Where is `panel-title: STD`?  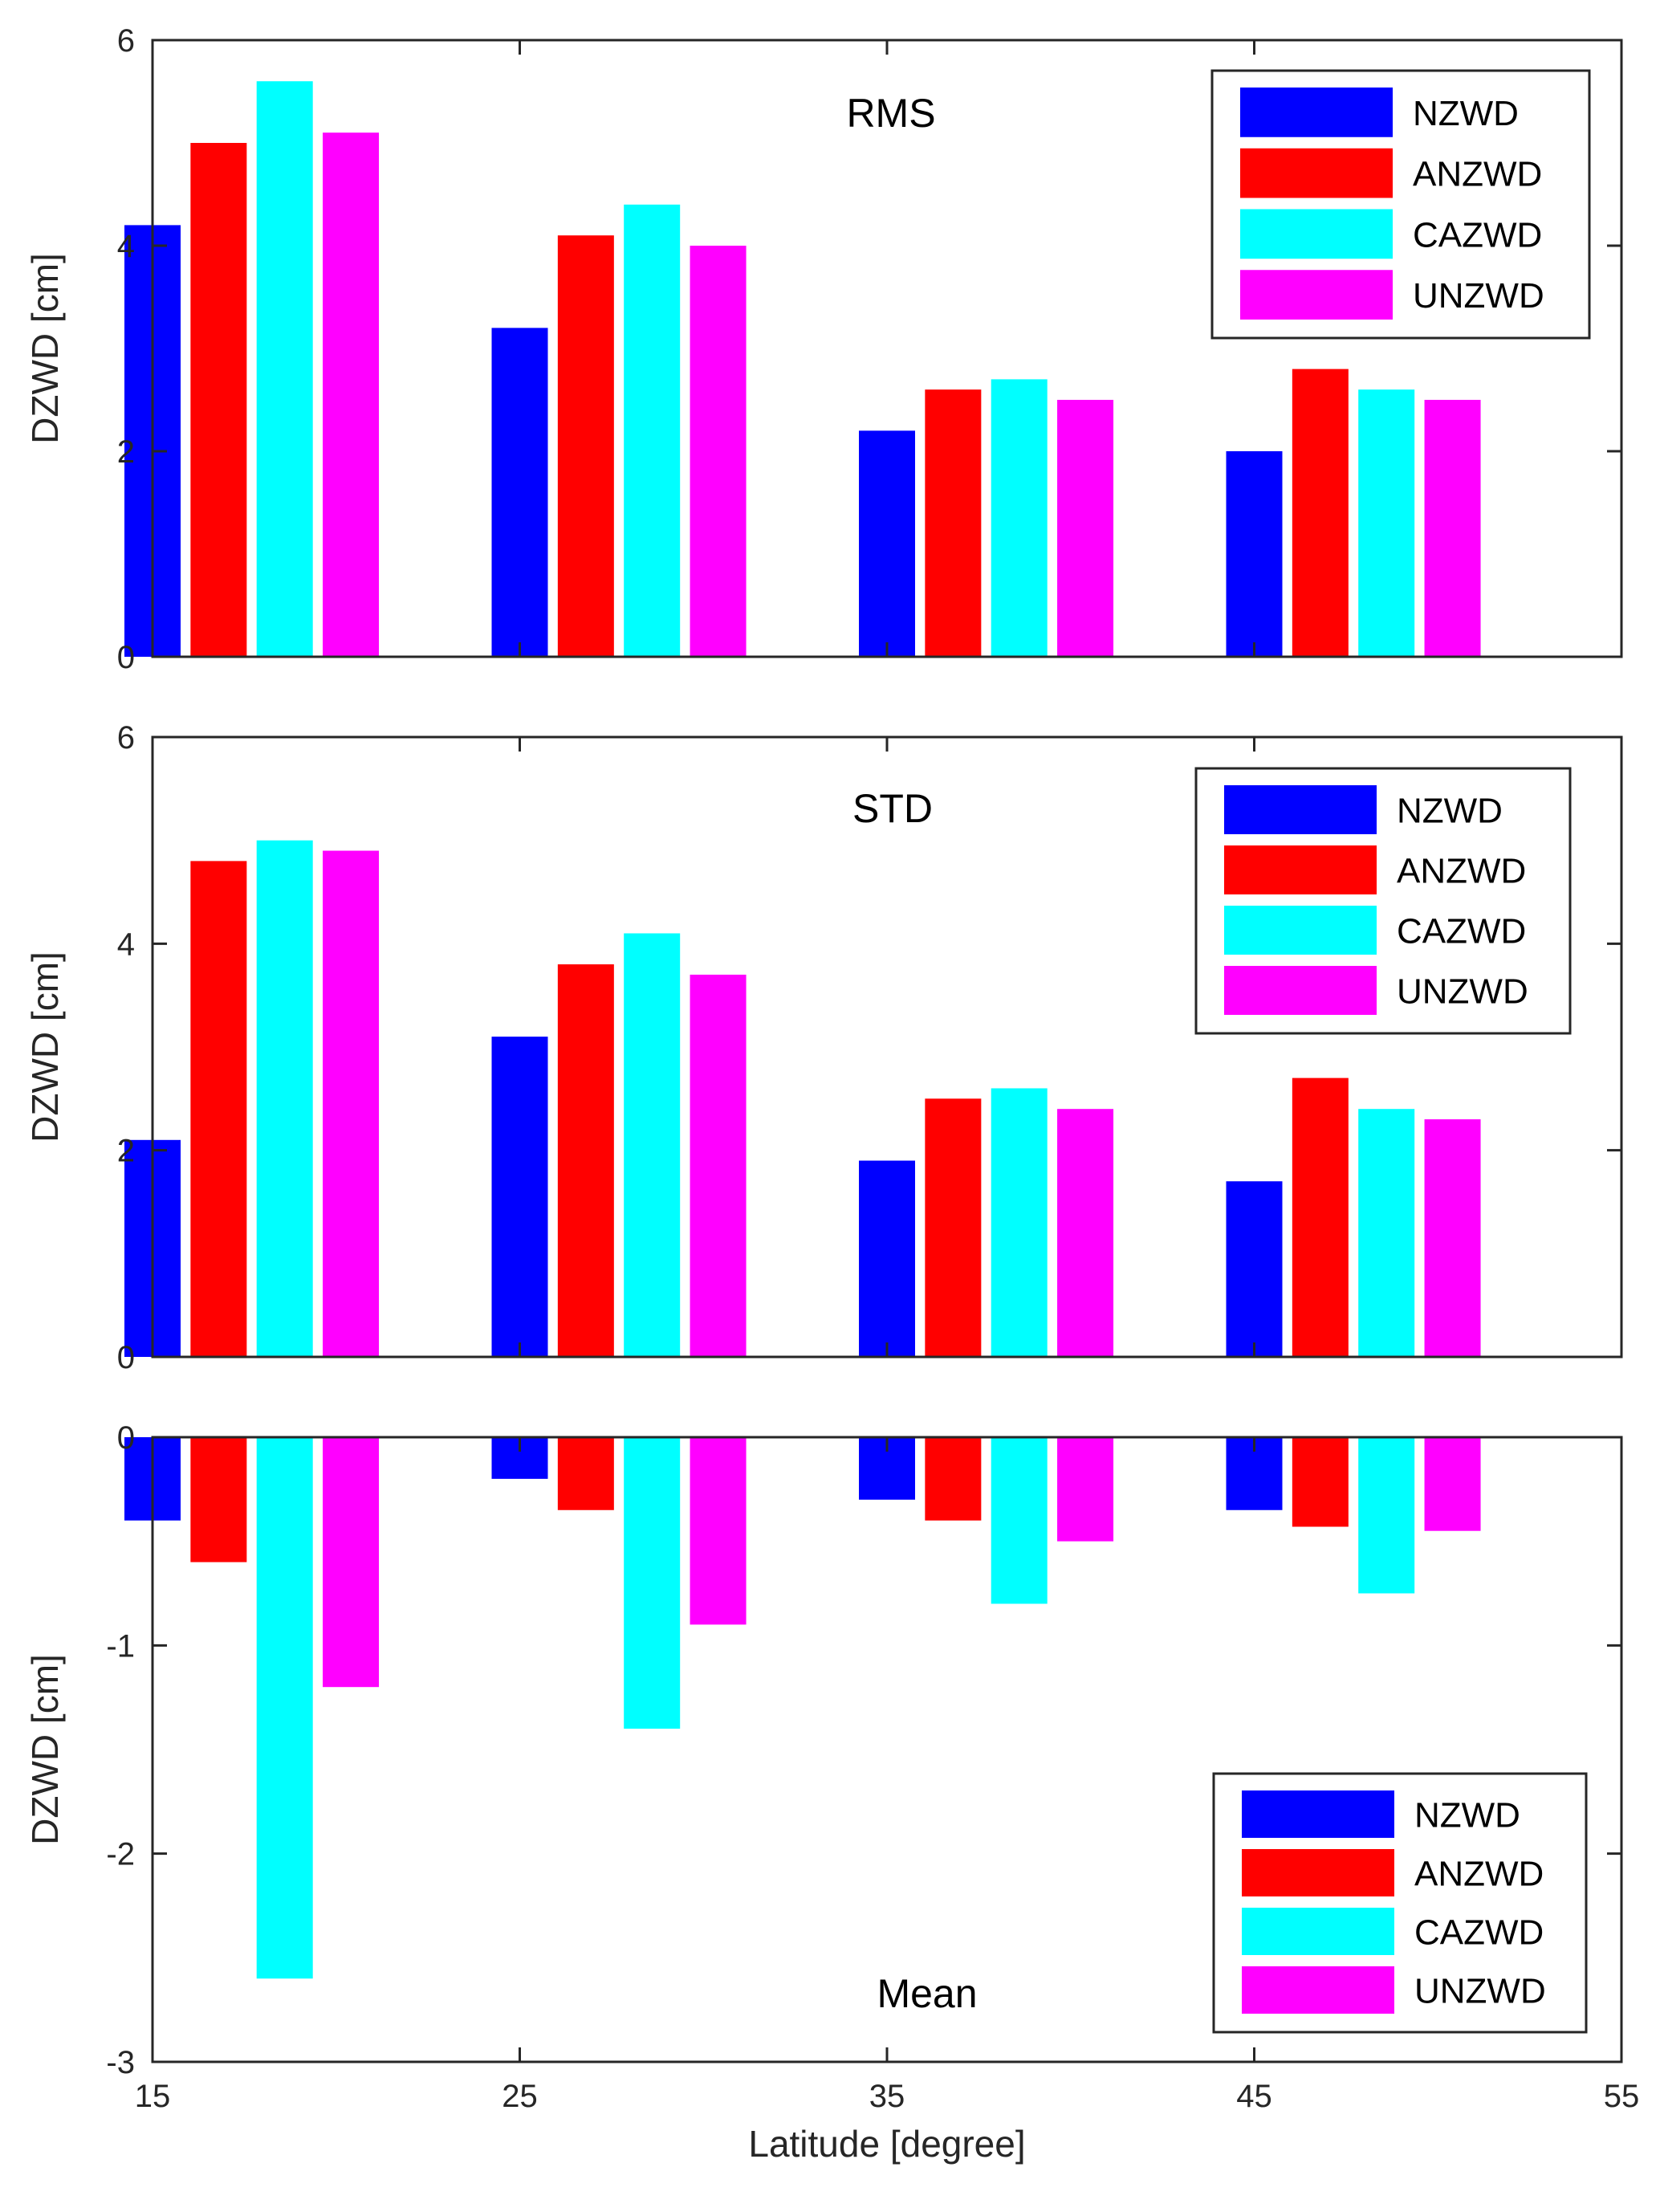
panel-title: STD is located at coordinates (892, 809).